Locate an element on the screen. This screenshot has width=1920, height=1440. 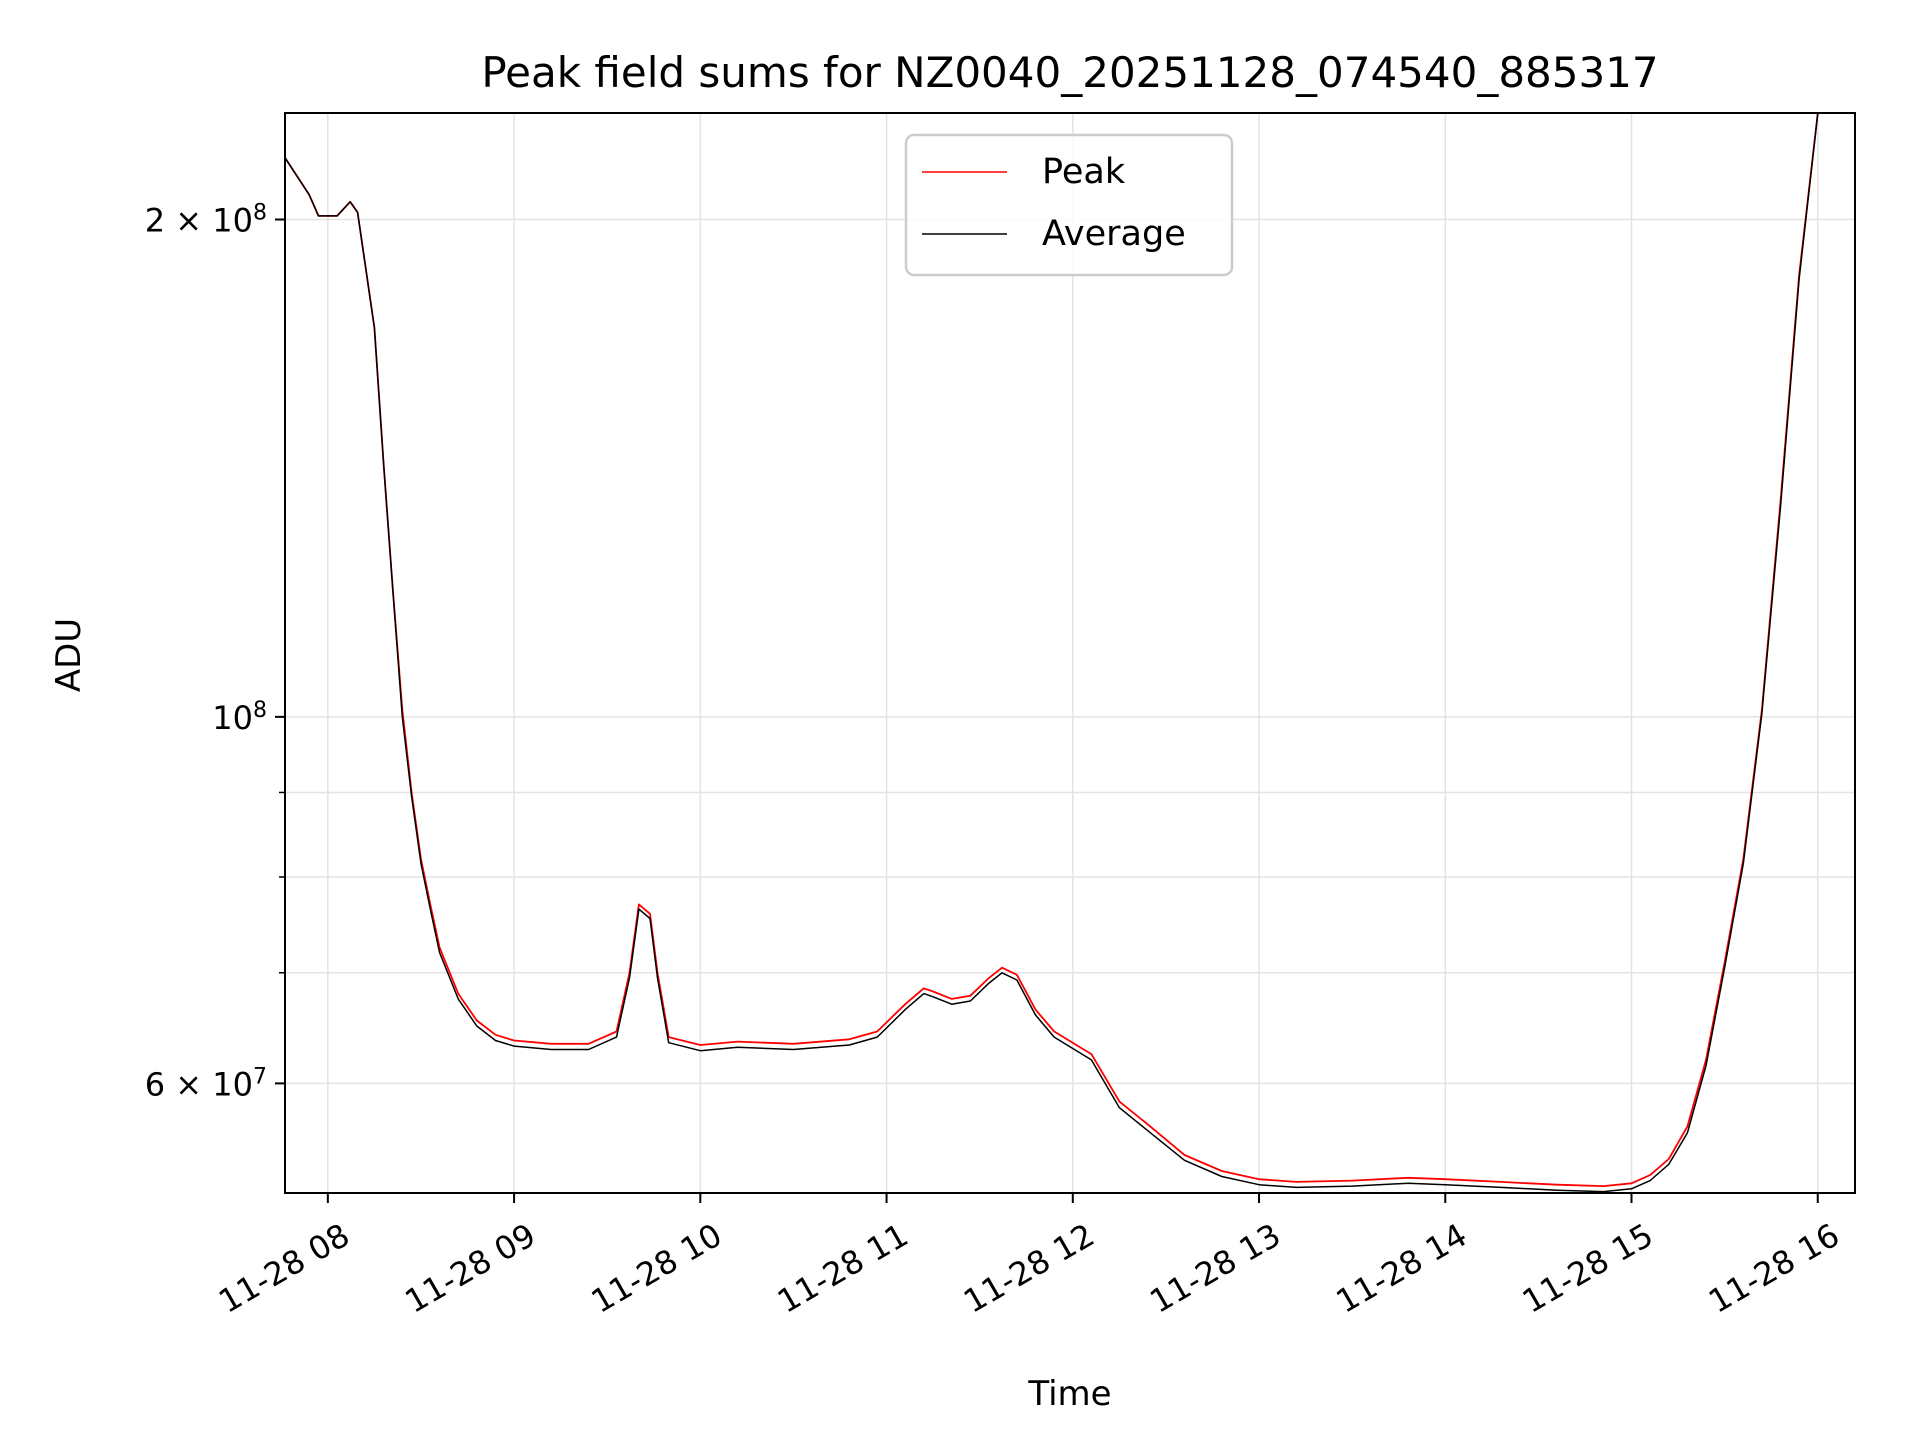
y-tick-mantissa: 2 is located at coordinates (155, 220).